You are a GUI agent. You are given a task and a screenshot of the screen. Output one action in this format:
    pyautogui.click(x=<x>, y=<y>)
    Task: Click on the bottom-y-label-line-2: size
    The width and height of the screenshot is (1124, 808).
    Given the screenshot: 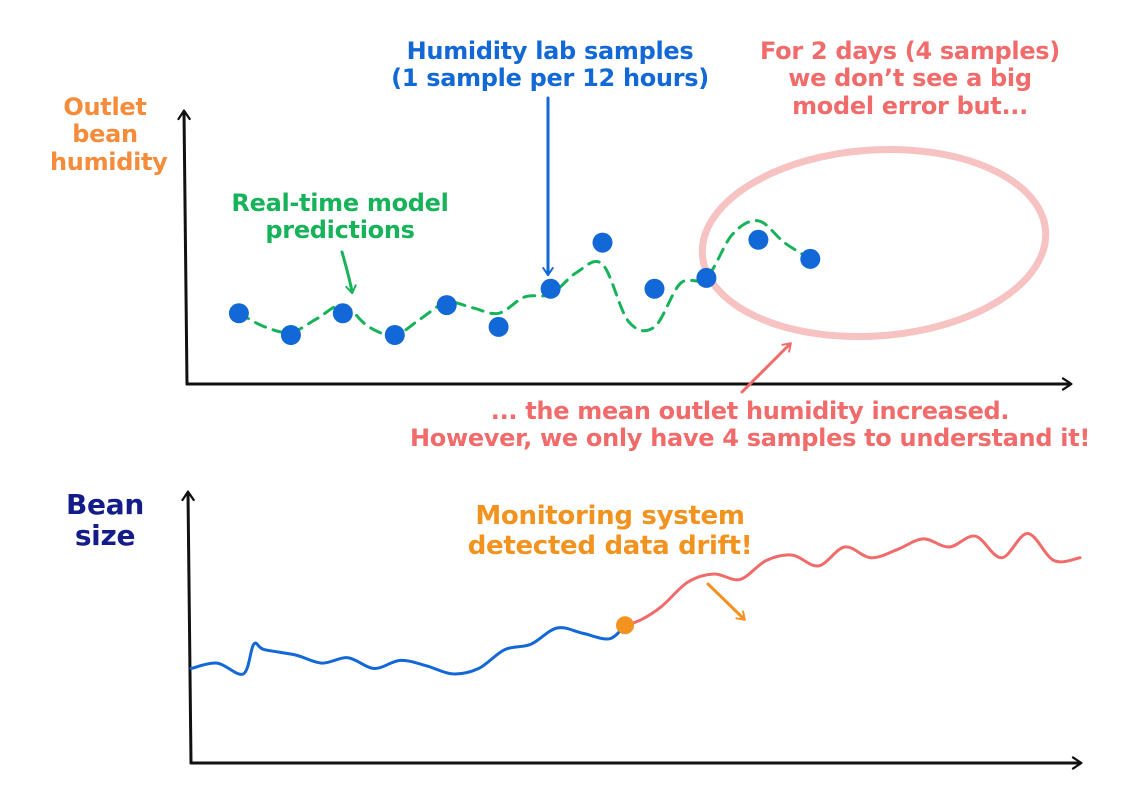 What is the action you would take?
    pyautogui.click(x=105, y=535)
    